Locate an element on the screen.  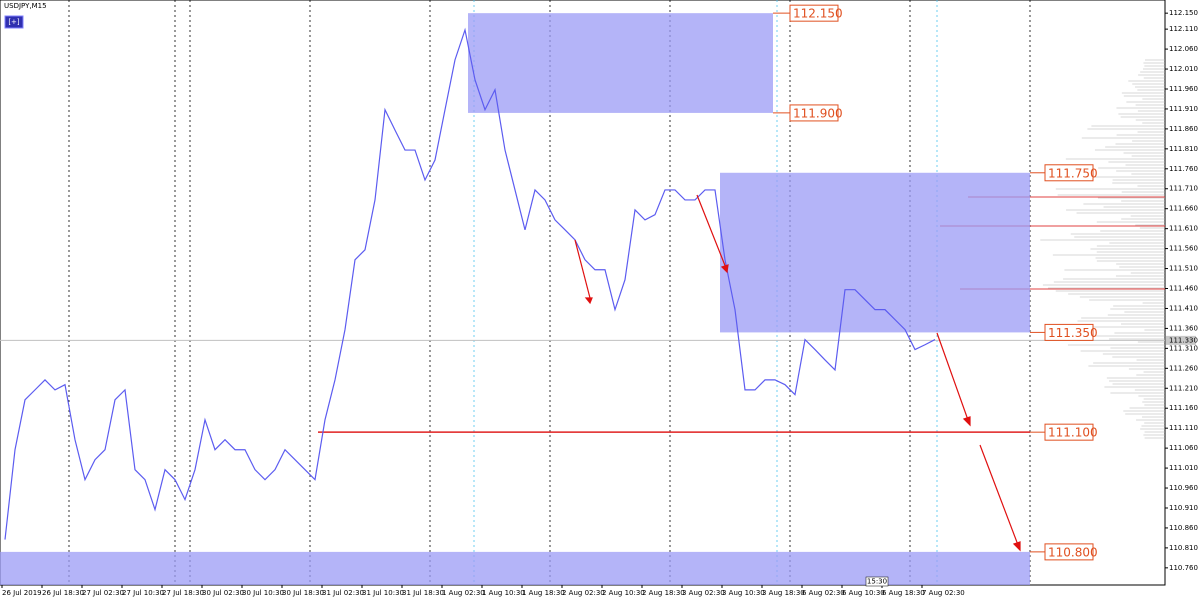
y-tick-label: 111.660 is located at coordinates (1183, 209).